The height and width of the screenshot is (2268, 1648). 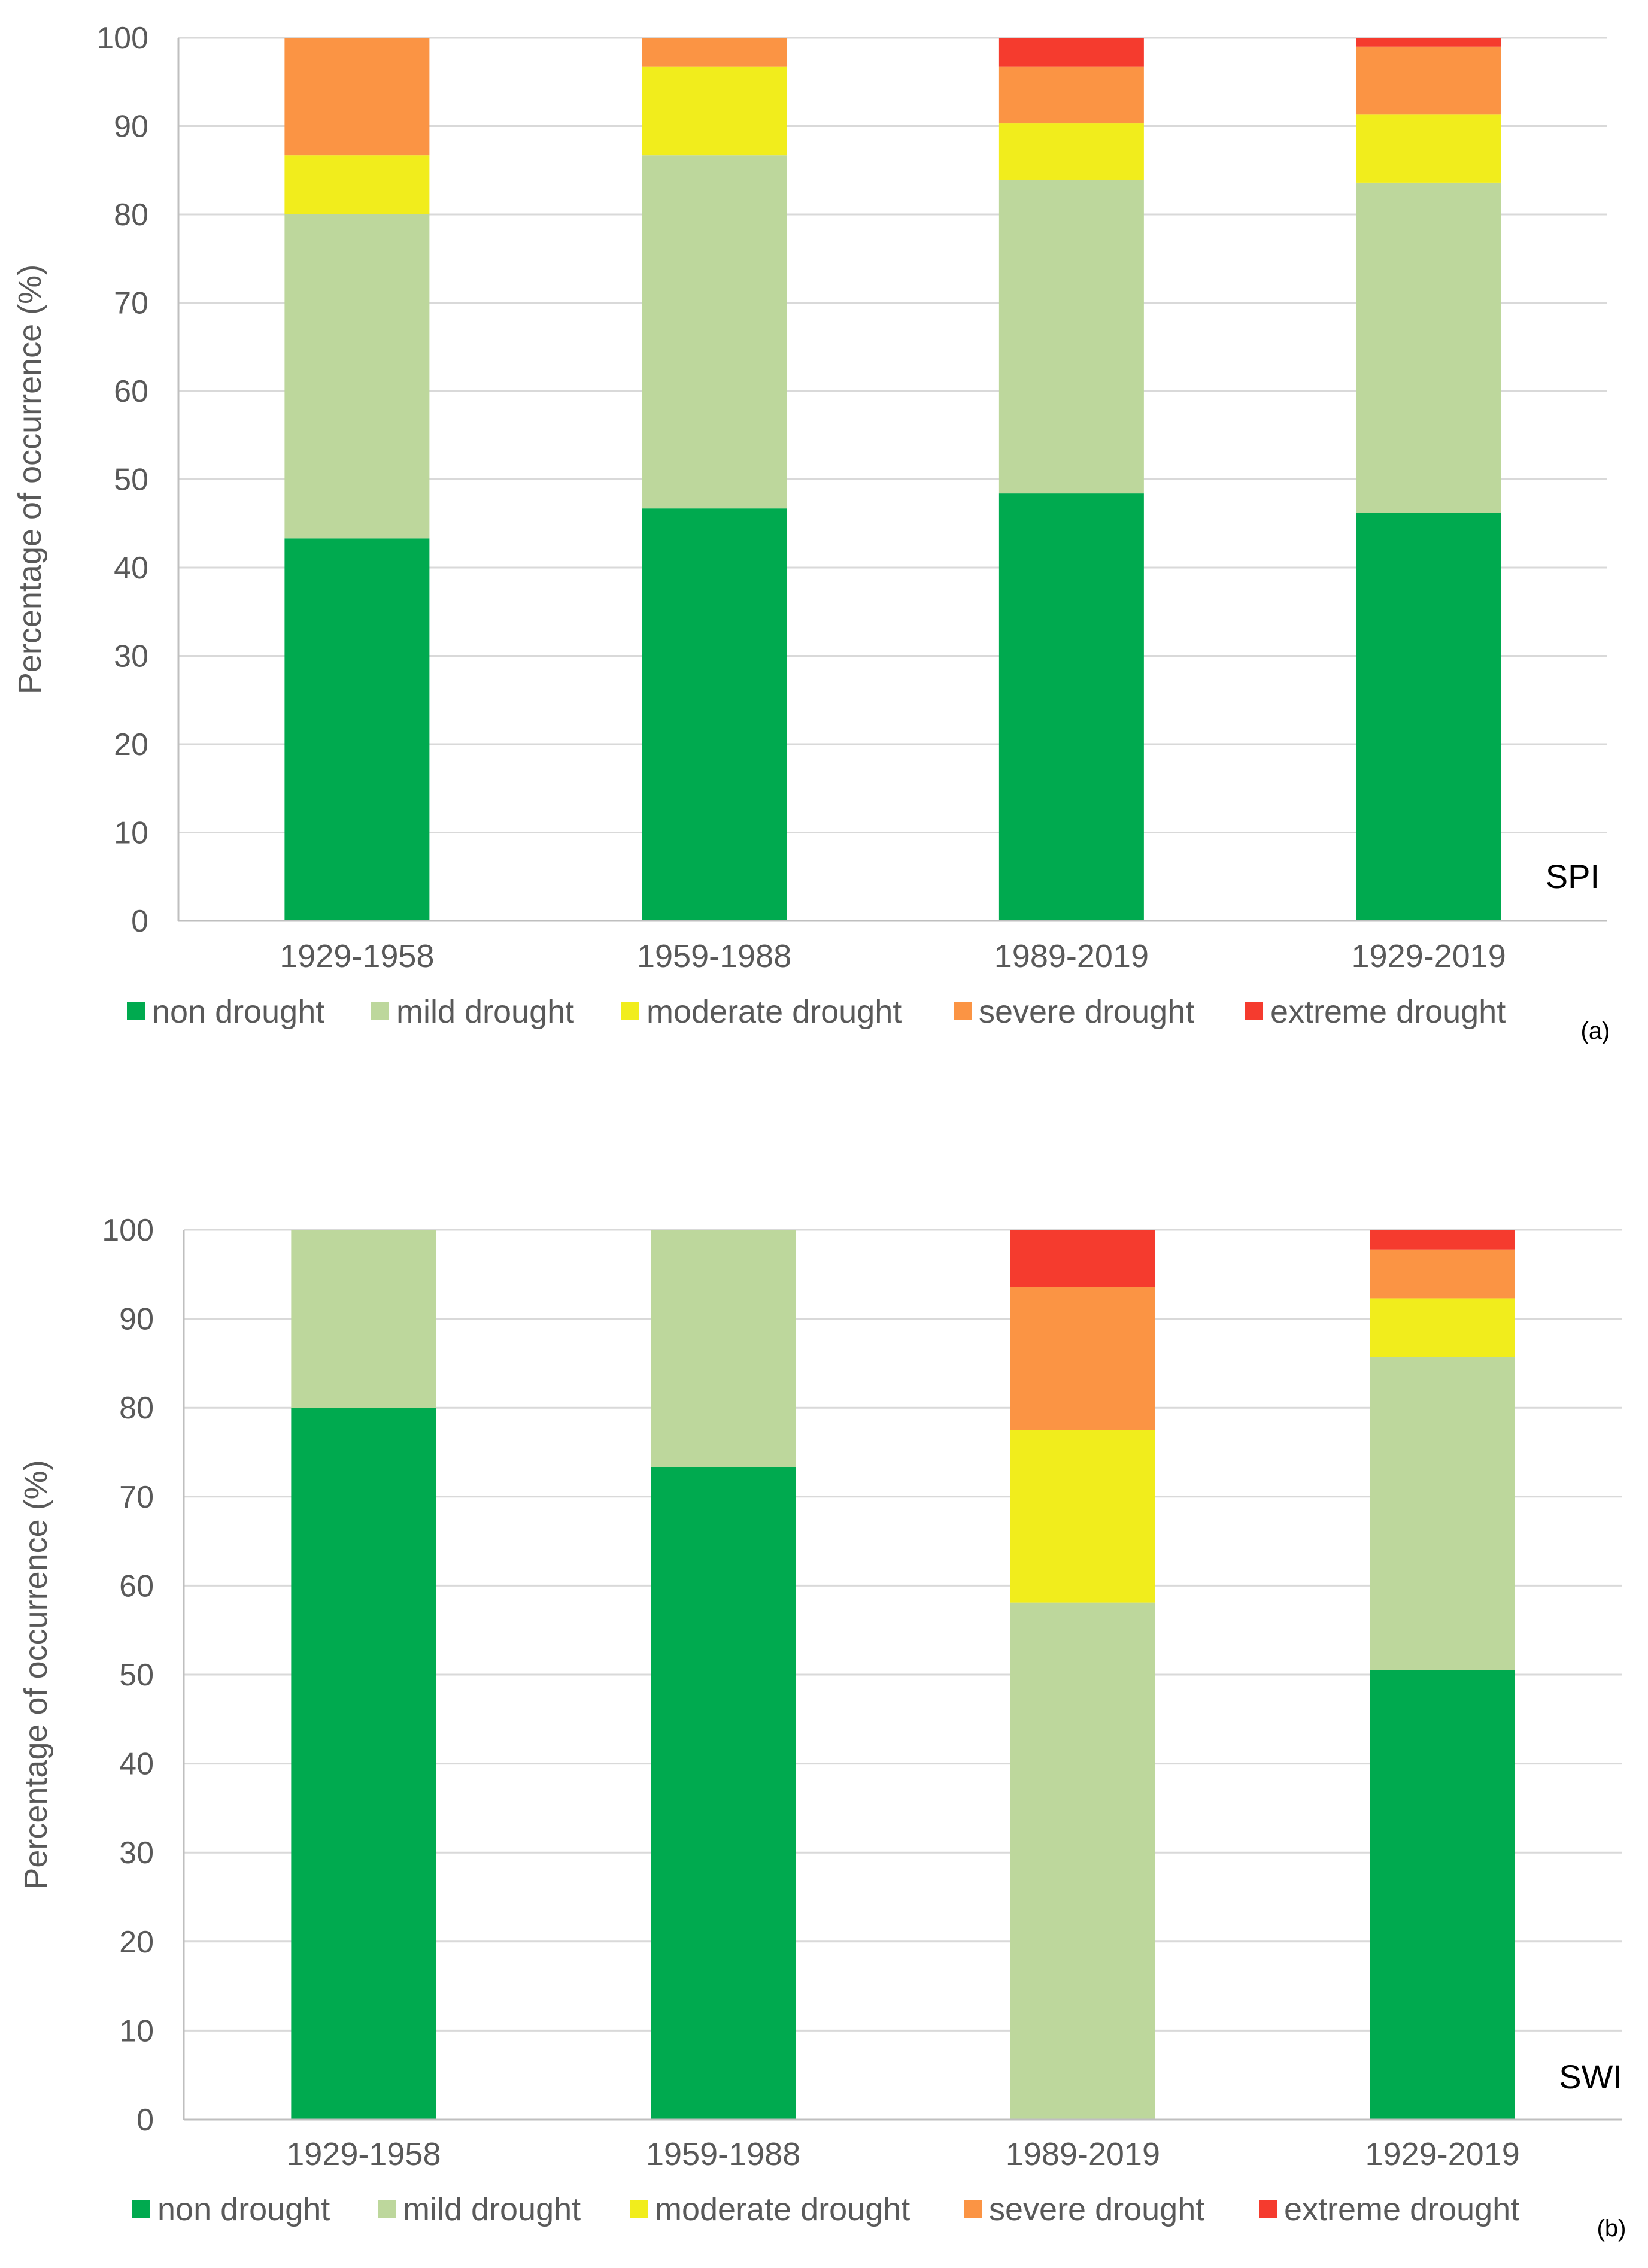 What do you see at coordinates (1611, 2228) in the screenshot?
I see `panel-label: (b)` at bounding box center [1611, 2228].